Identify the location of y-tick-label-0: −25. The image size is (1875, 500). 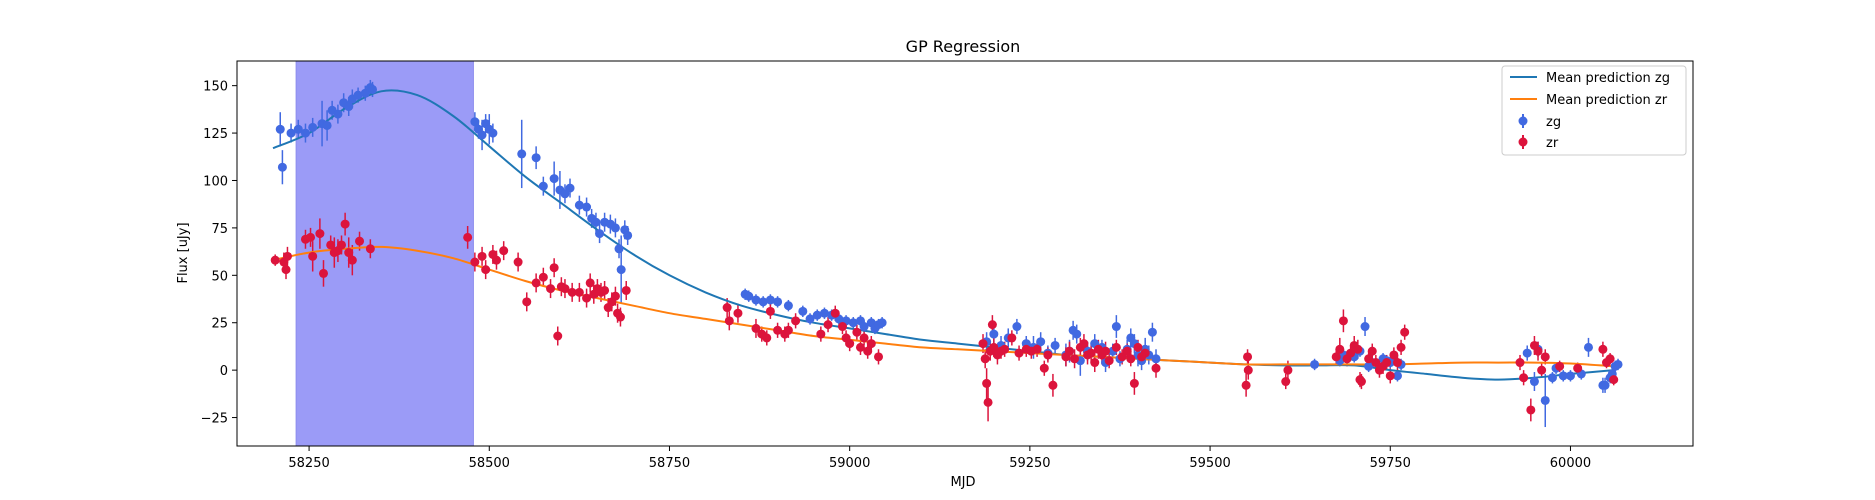
(214, 419).